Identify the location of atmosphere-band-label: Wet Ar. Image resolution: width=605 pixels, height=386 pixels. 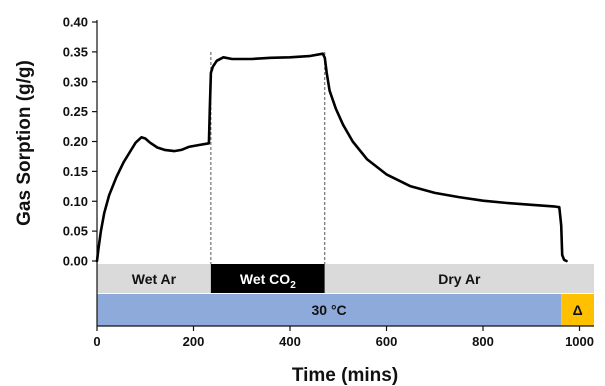
(154, 279).